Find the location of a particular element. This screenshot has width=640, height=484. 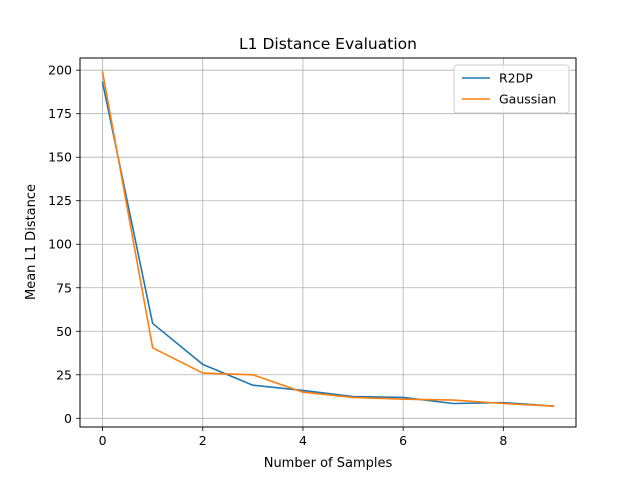

y-tick-label: 75 is located at coordinates (64, 287).